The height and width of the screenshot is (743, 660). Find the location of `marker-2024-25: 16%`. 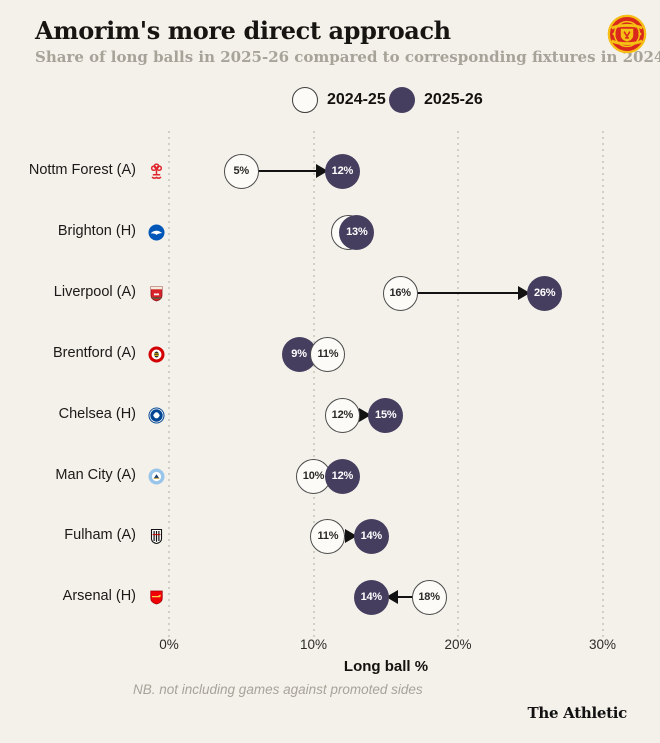

marker-2024-25: 16% is located at coordinates (400, 293).